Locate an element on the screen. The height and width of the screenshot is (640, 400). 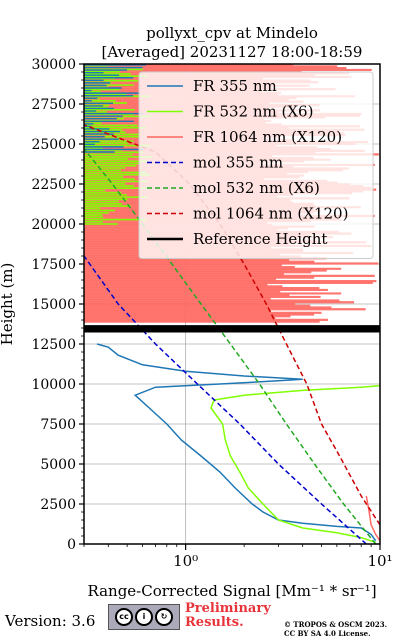
legend-label: mol 355 nm is located at coordinates (238, 163).